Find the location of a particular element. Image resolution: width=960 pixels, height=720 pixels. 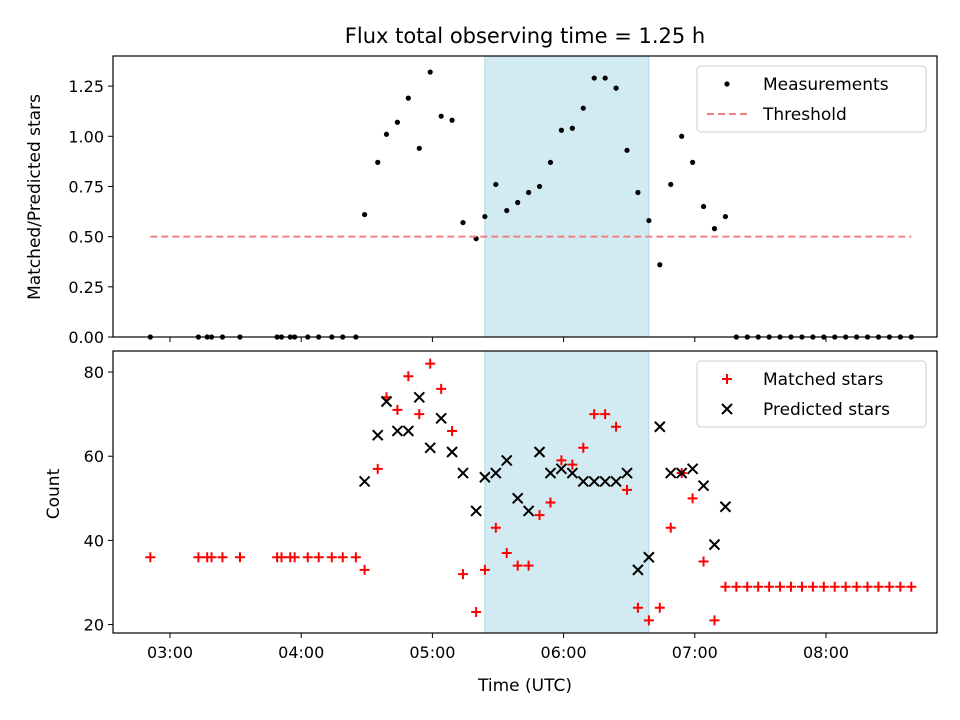

x-tick-label: 05:00 is located at coordinates (432, 652).